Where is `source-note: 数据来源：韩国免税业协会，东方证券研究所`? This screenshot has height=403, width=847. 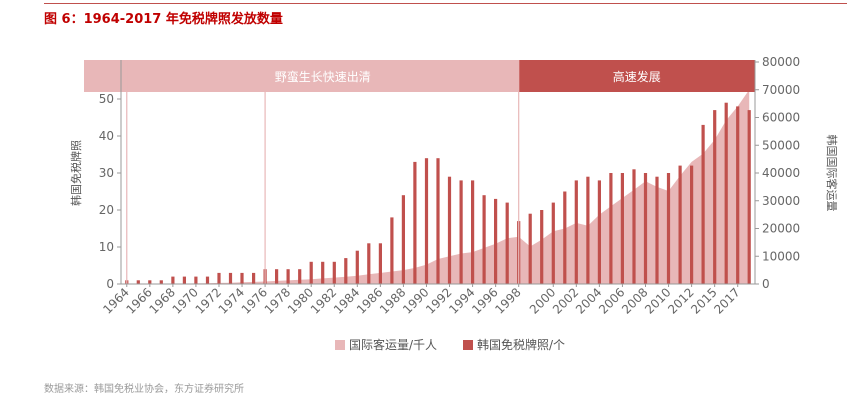 source-note: 数据来源：韩国免税业协会，东方证券研究所 is located at coordinates (144, 389).